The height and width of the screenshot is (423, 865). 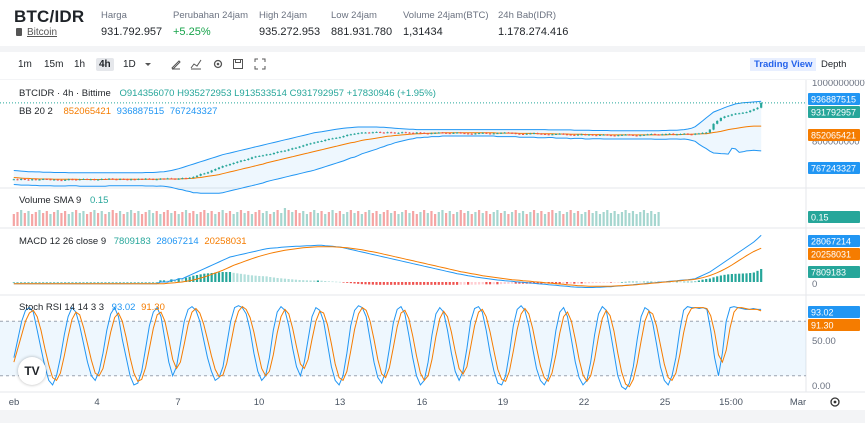 What do you see at coordinates (503, 402) in the screenshot?
I see `time-tick-label: 19` at bounding box center [503, 402].